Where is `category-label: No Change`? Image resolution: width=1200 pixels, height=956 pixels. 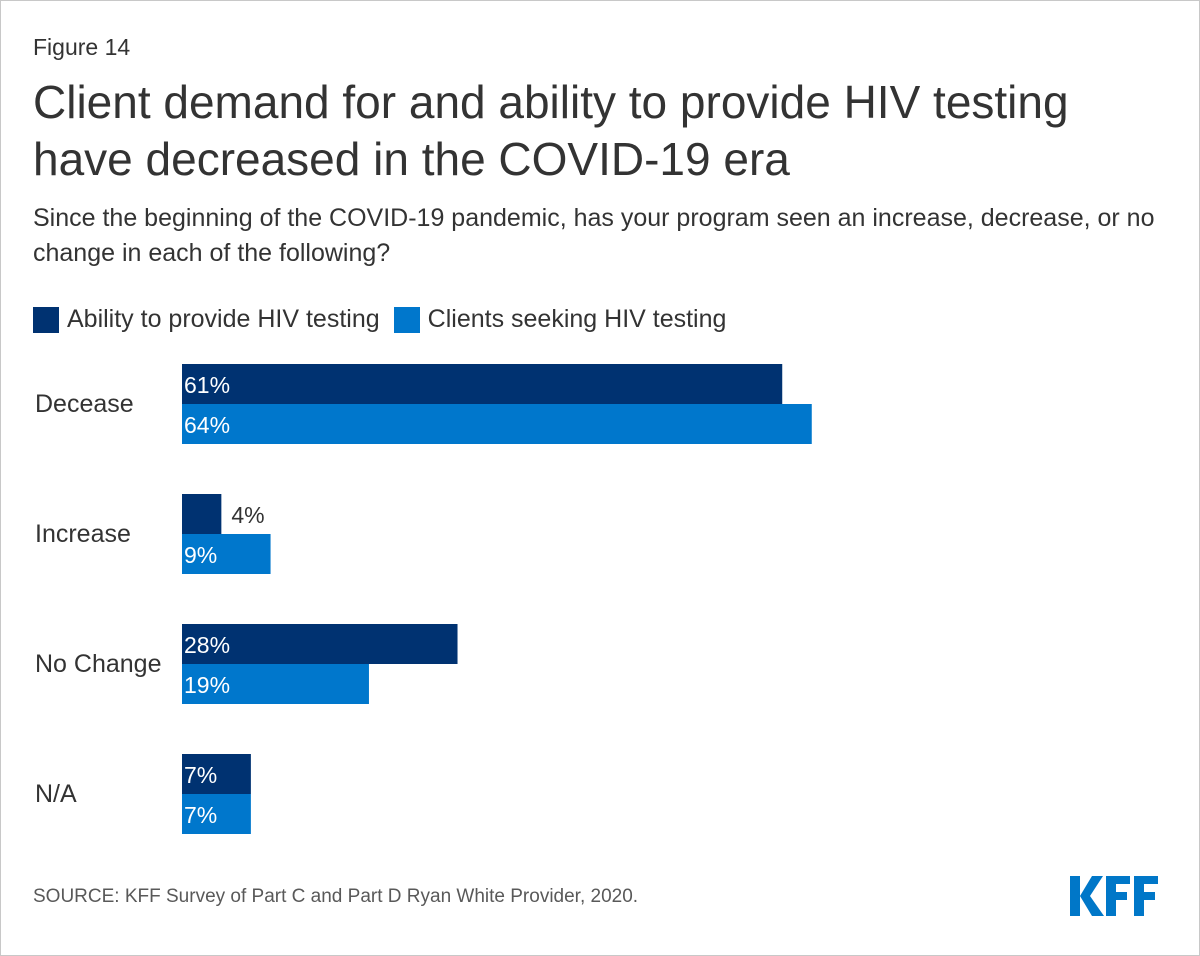 category-label: No Change is located at coordinates (98, 664).